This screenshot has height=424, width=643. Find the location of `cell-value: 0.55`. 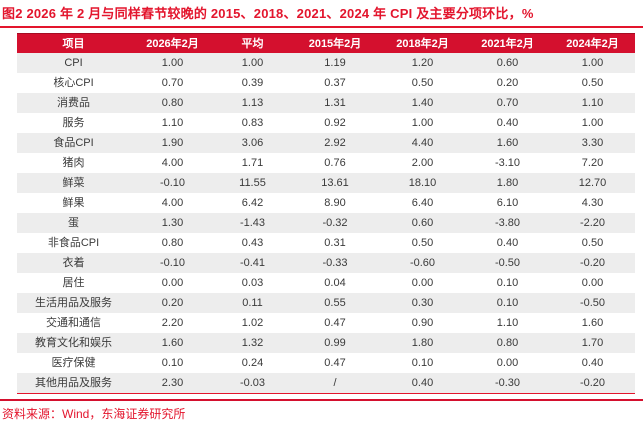

cell-value: 0.55 is located at coordinates (335, 303).